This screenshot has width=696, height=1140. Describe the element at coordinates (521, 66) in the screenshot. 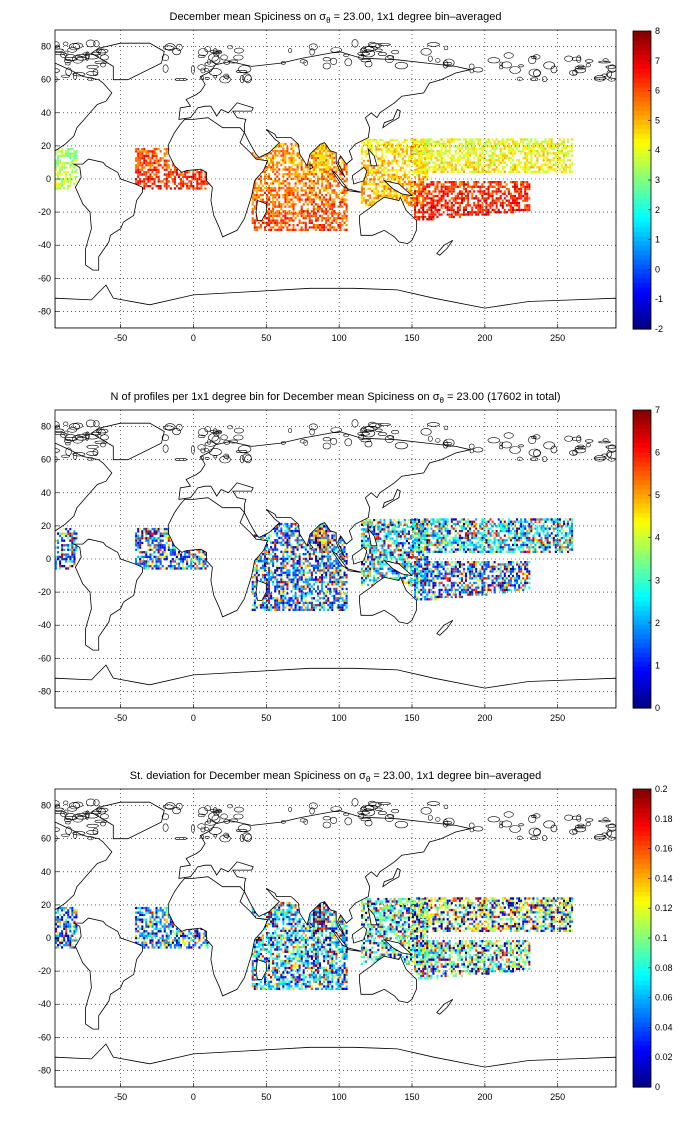

I see `island` at that location.